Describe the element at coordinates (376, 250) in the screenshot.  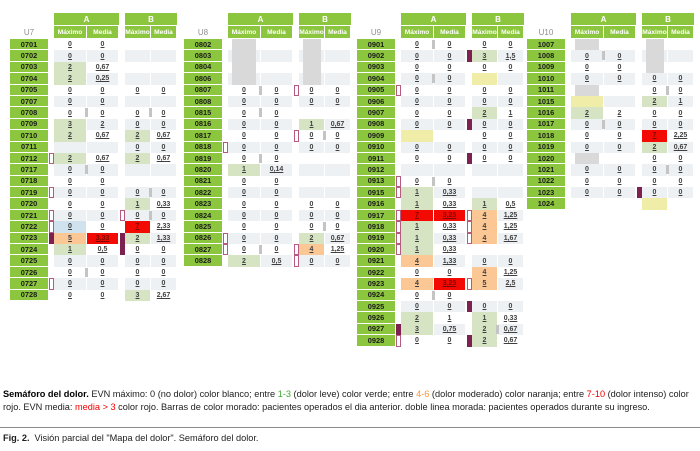
I see `row-label: 0920` at that location.